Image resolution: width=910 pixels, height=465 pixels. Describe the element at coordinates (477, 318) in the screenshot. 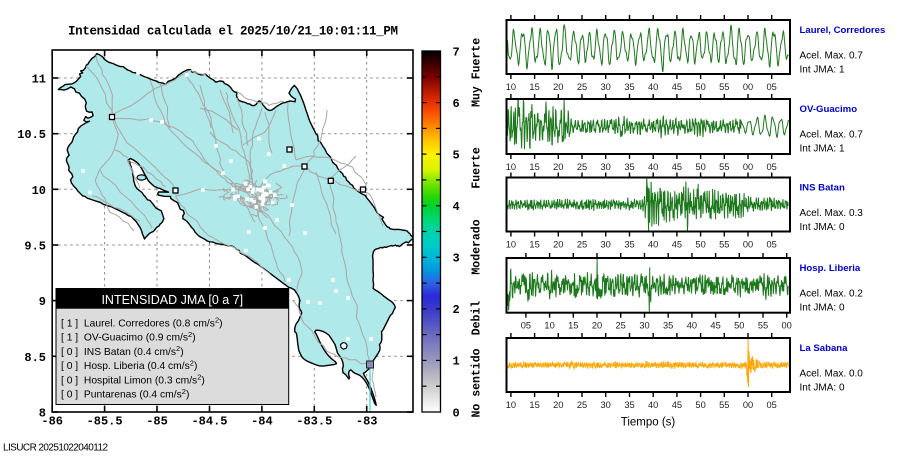

I see `svg-text: Debil` at that location.